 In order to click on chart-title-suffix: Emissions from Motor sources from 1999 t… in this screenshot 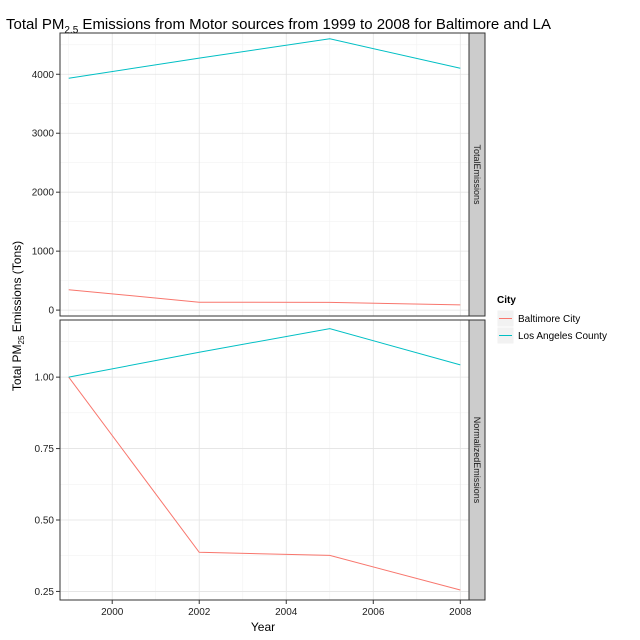, I will do `click(314, 24)`.